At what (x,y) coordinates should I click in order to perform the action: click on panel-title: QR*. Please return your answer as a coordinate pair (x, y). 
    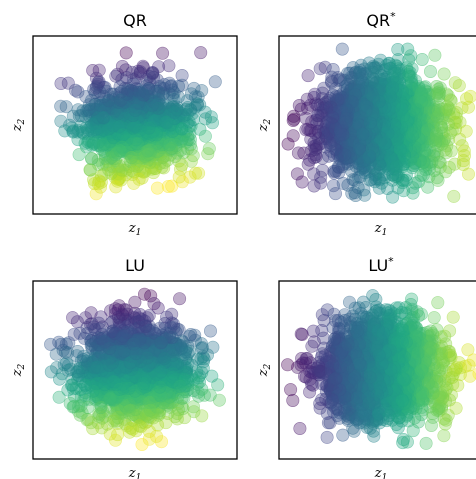
    Looking at the image, I should click on (381, 20).